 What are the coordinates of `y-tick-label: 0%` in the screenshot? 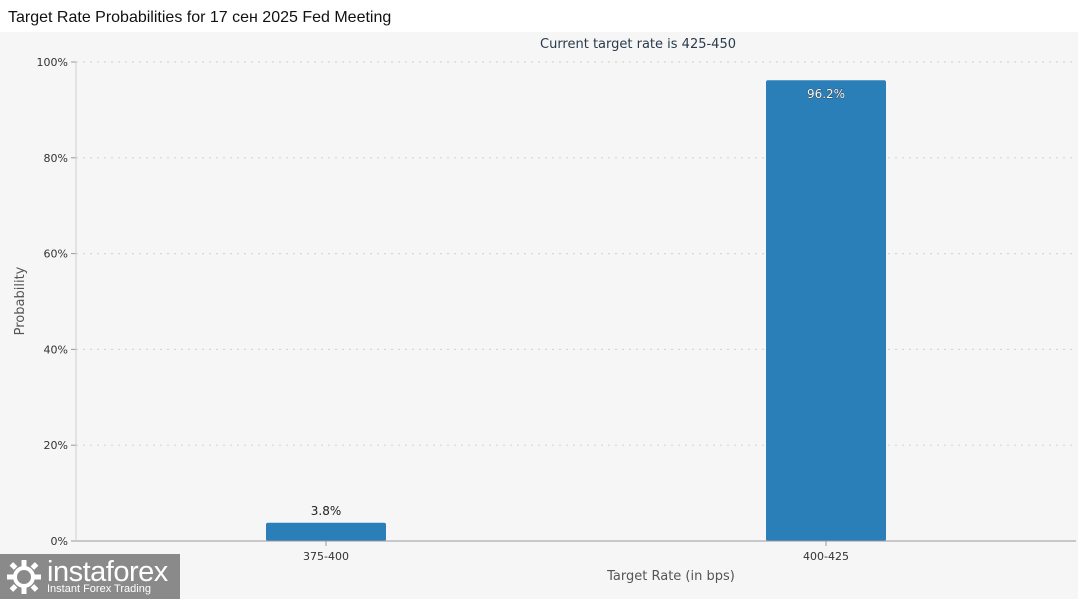 It's located at (59, 541).